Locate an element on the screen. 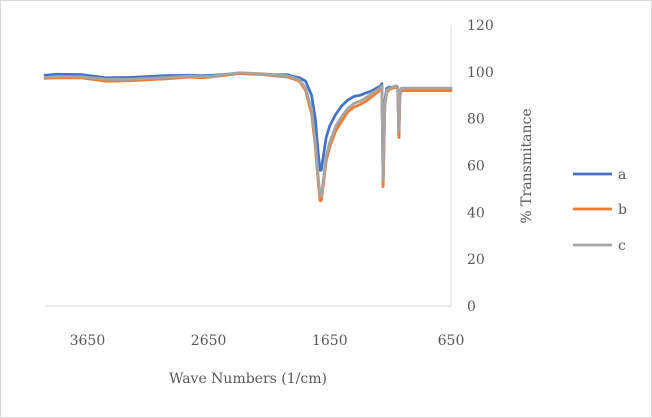 The image size is (652, 418). x-axis-title: Wave Numbers (1/cm) is located at coordinates (248, 379).